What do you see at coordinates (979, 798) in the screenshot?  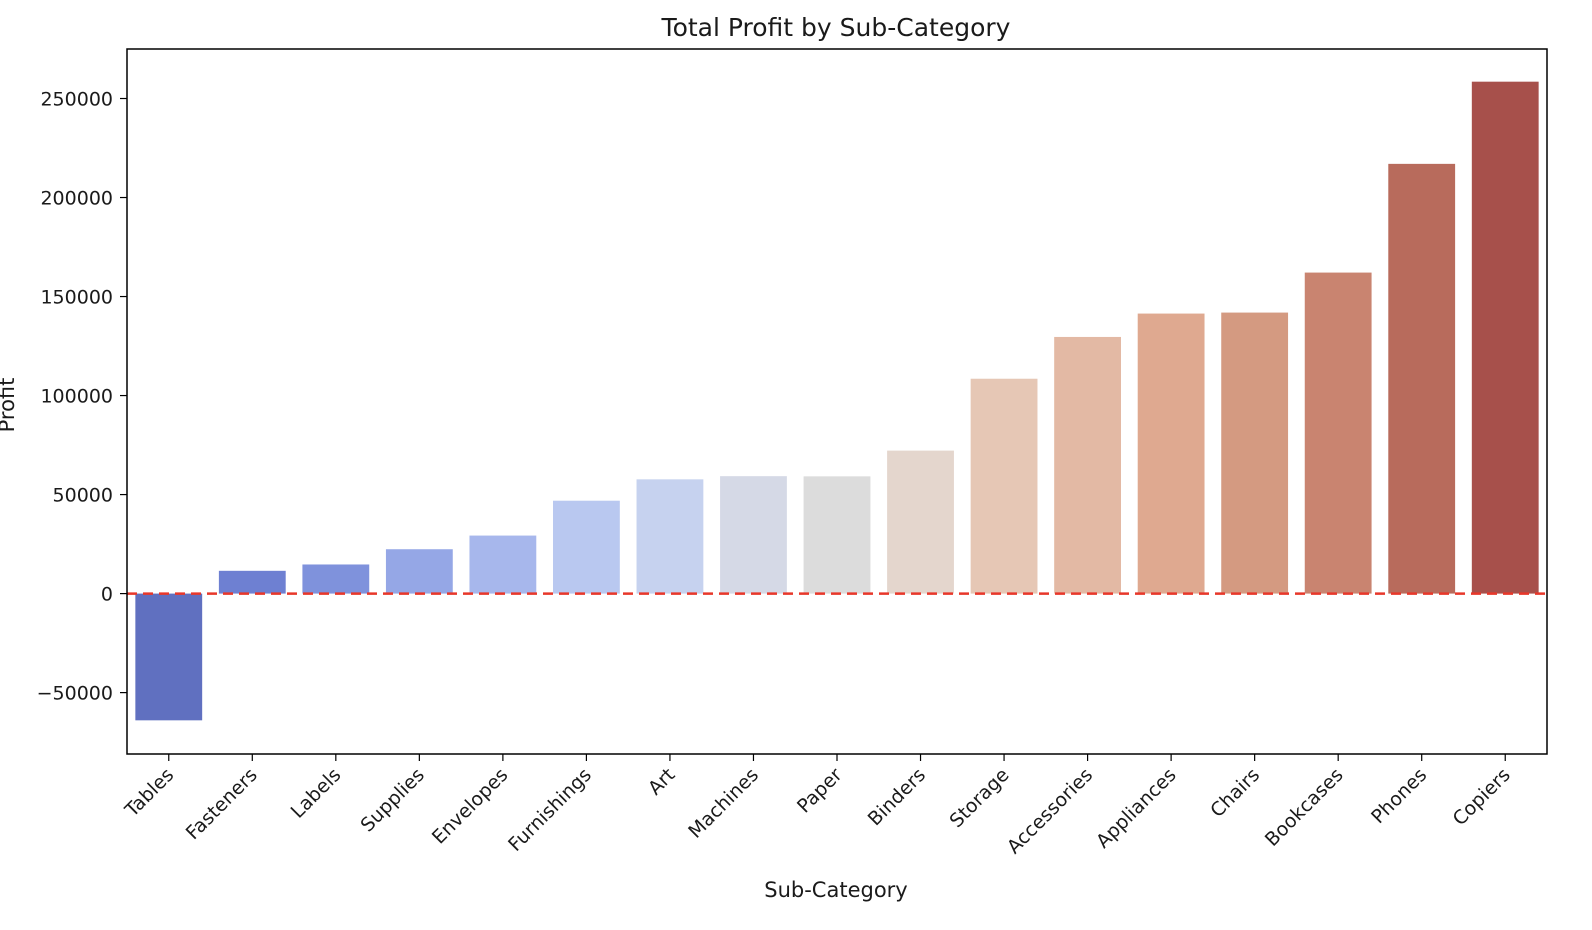 I see `x-tick-label: Storage` at bounding box center [979, 798].